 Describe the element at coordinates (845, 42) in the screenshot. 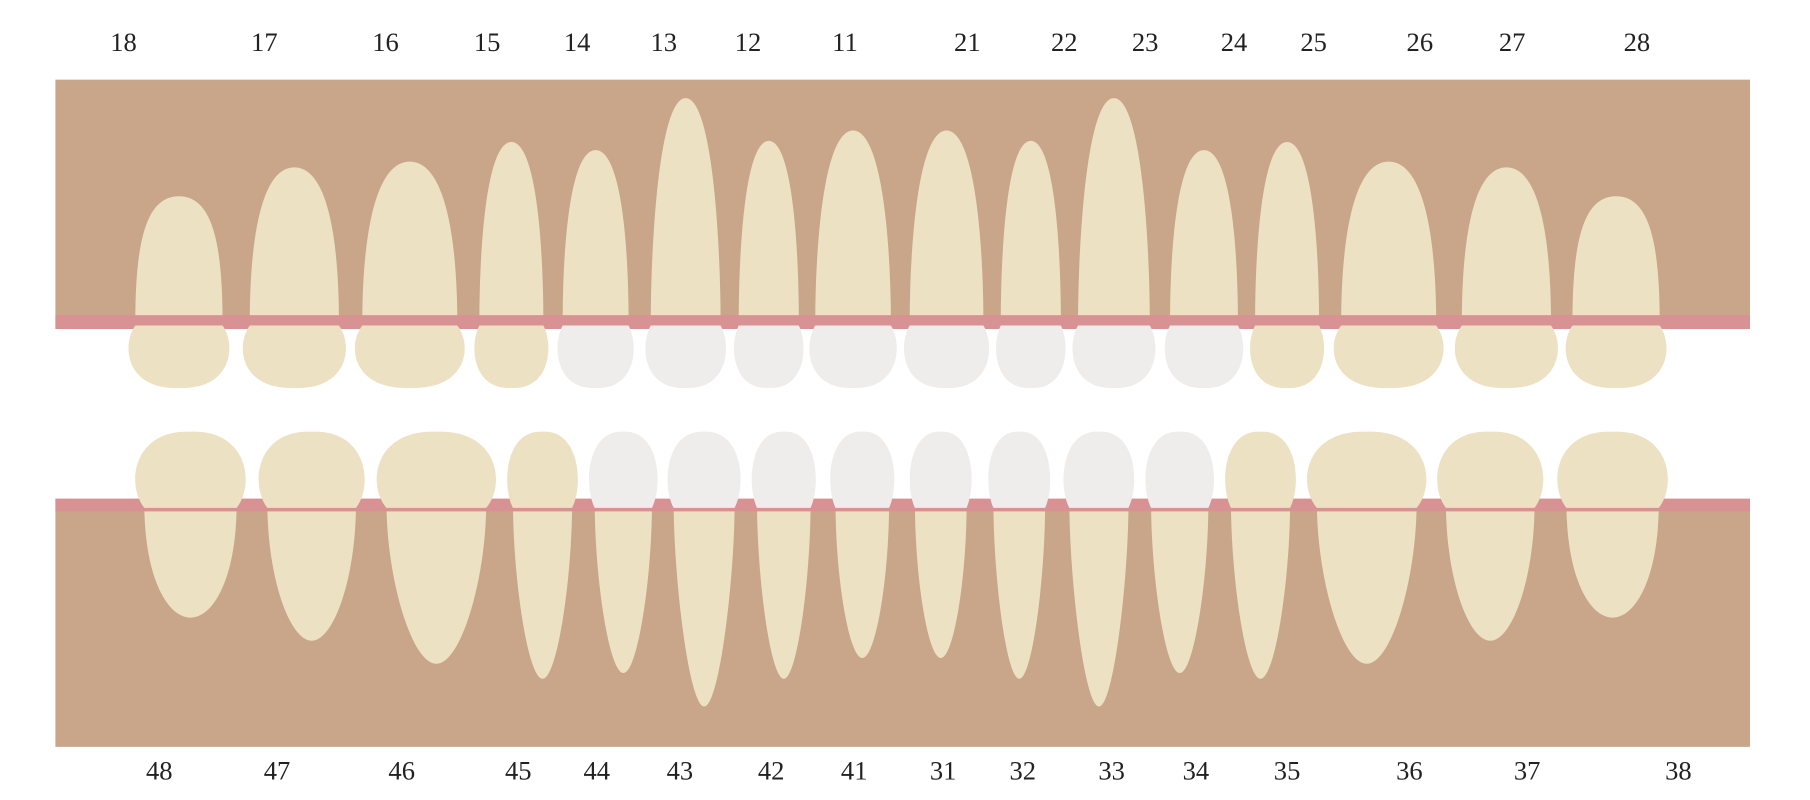

I see `tooth-number: 11` at that location.